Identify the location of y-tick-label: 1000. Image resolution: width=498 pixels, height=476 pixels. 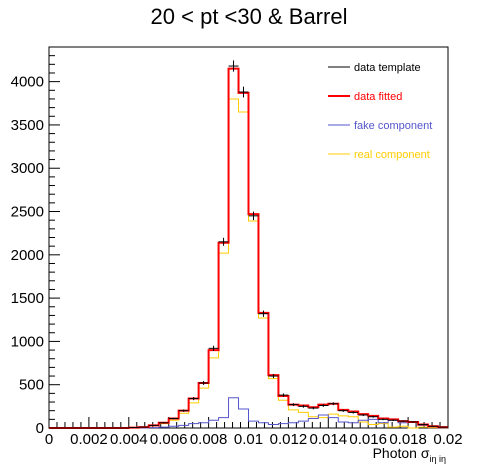
(27, 341).